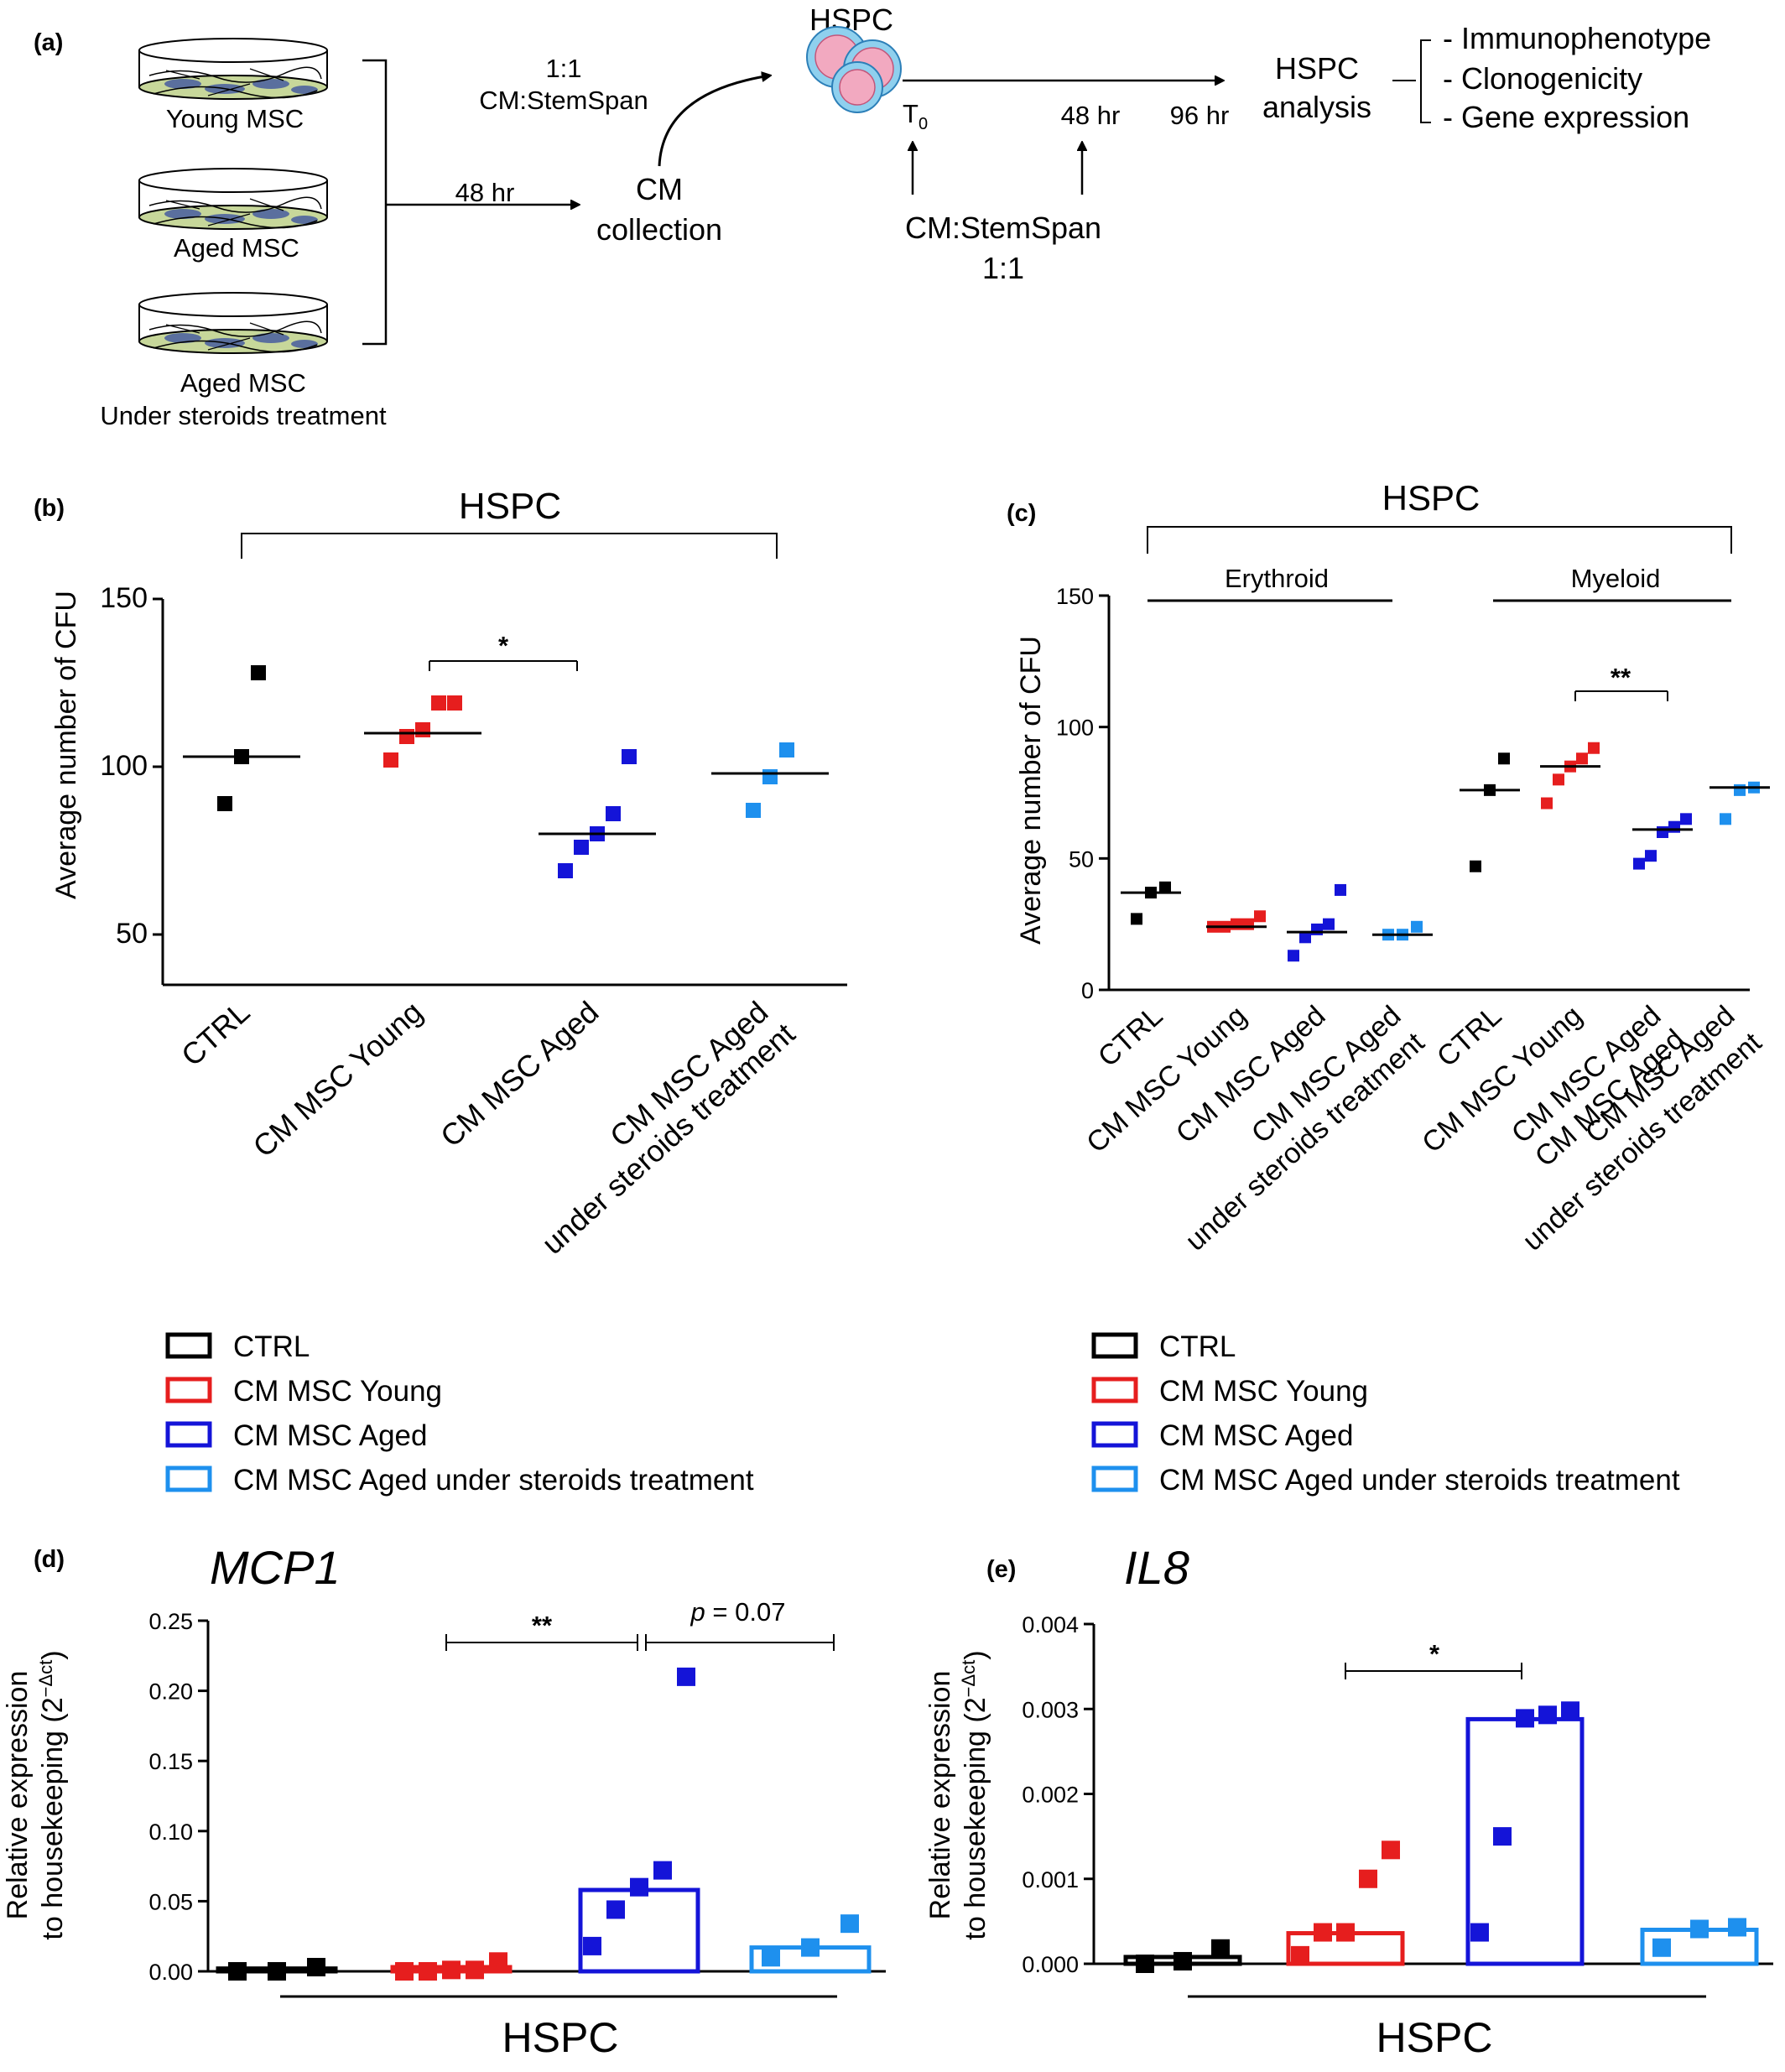  I want to click on panel-b-title: HSPC, so click(510, 506).